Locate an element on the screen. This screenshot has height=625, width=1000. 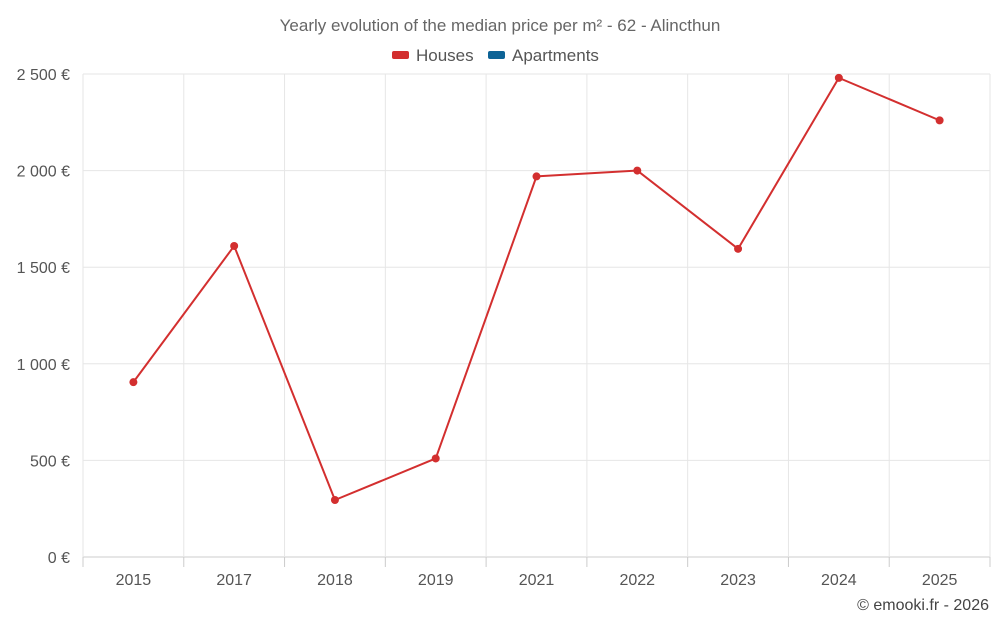
y-axis-ticks: 0 € 500 € 1 000 € 1 500 € 2 000 € 2 500 € is located at coordinates (43, 317).